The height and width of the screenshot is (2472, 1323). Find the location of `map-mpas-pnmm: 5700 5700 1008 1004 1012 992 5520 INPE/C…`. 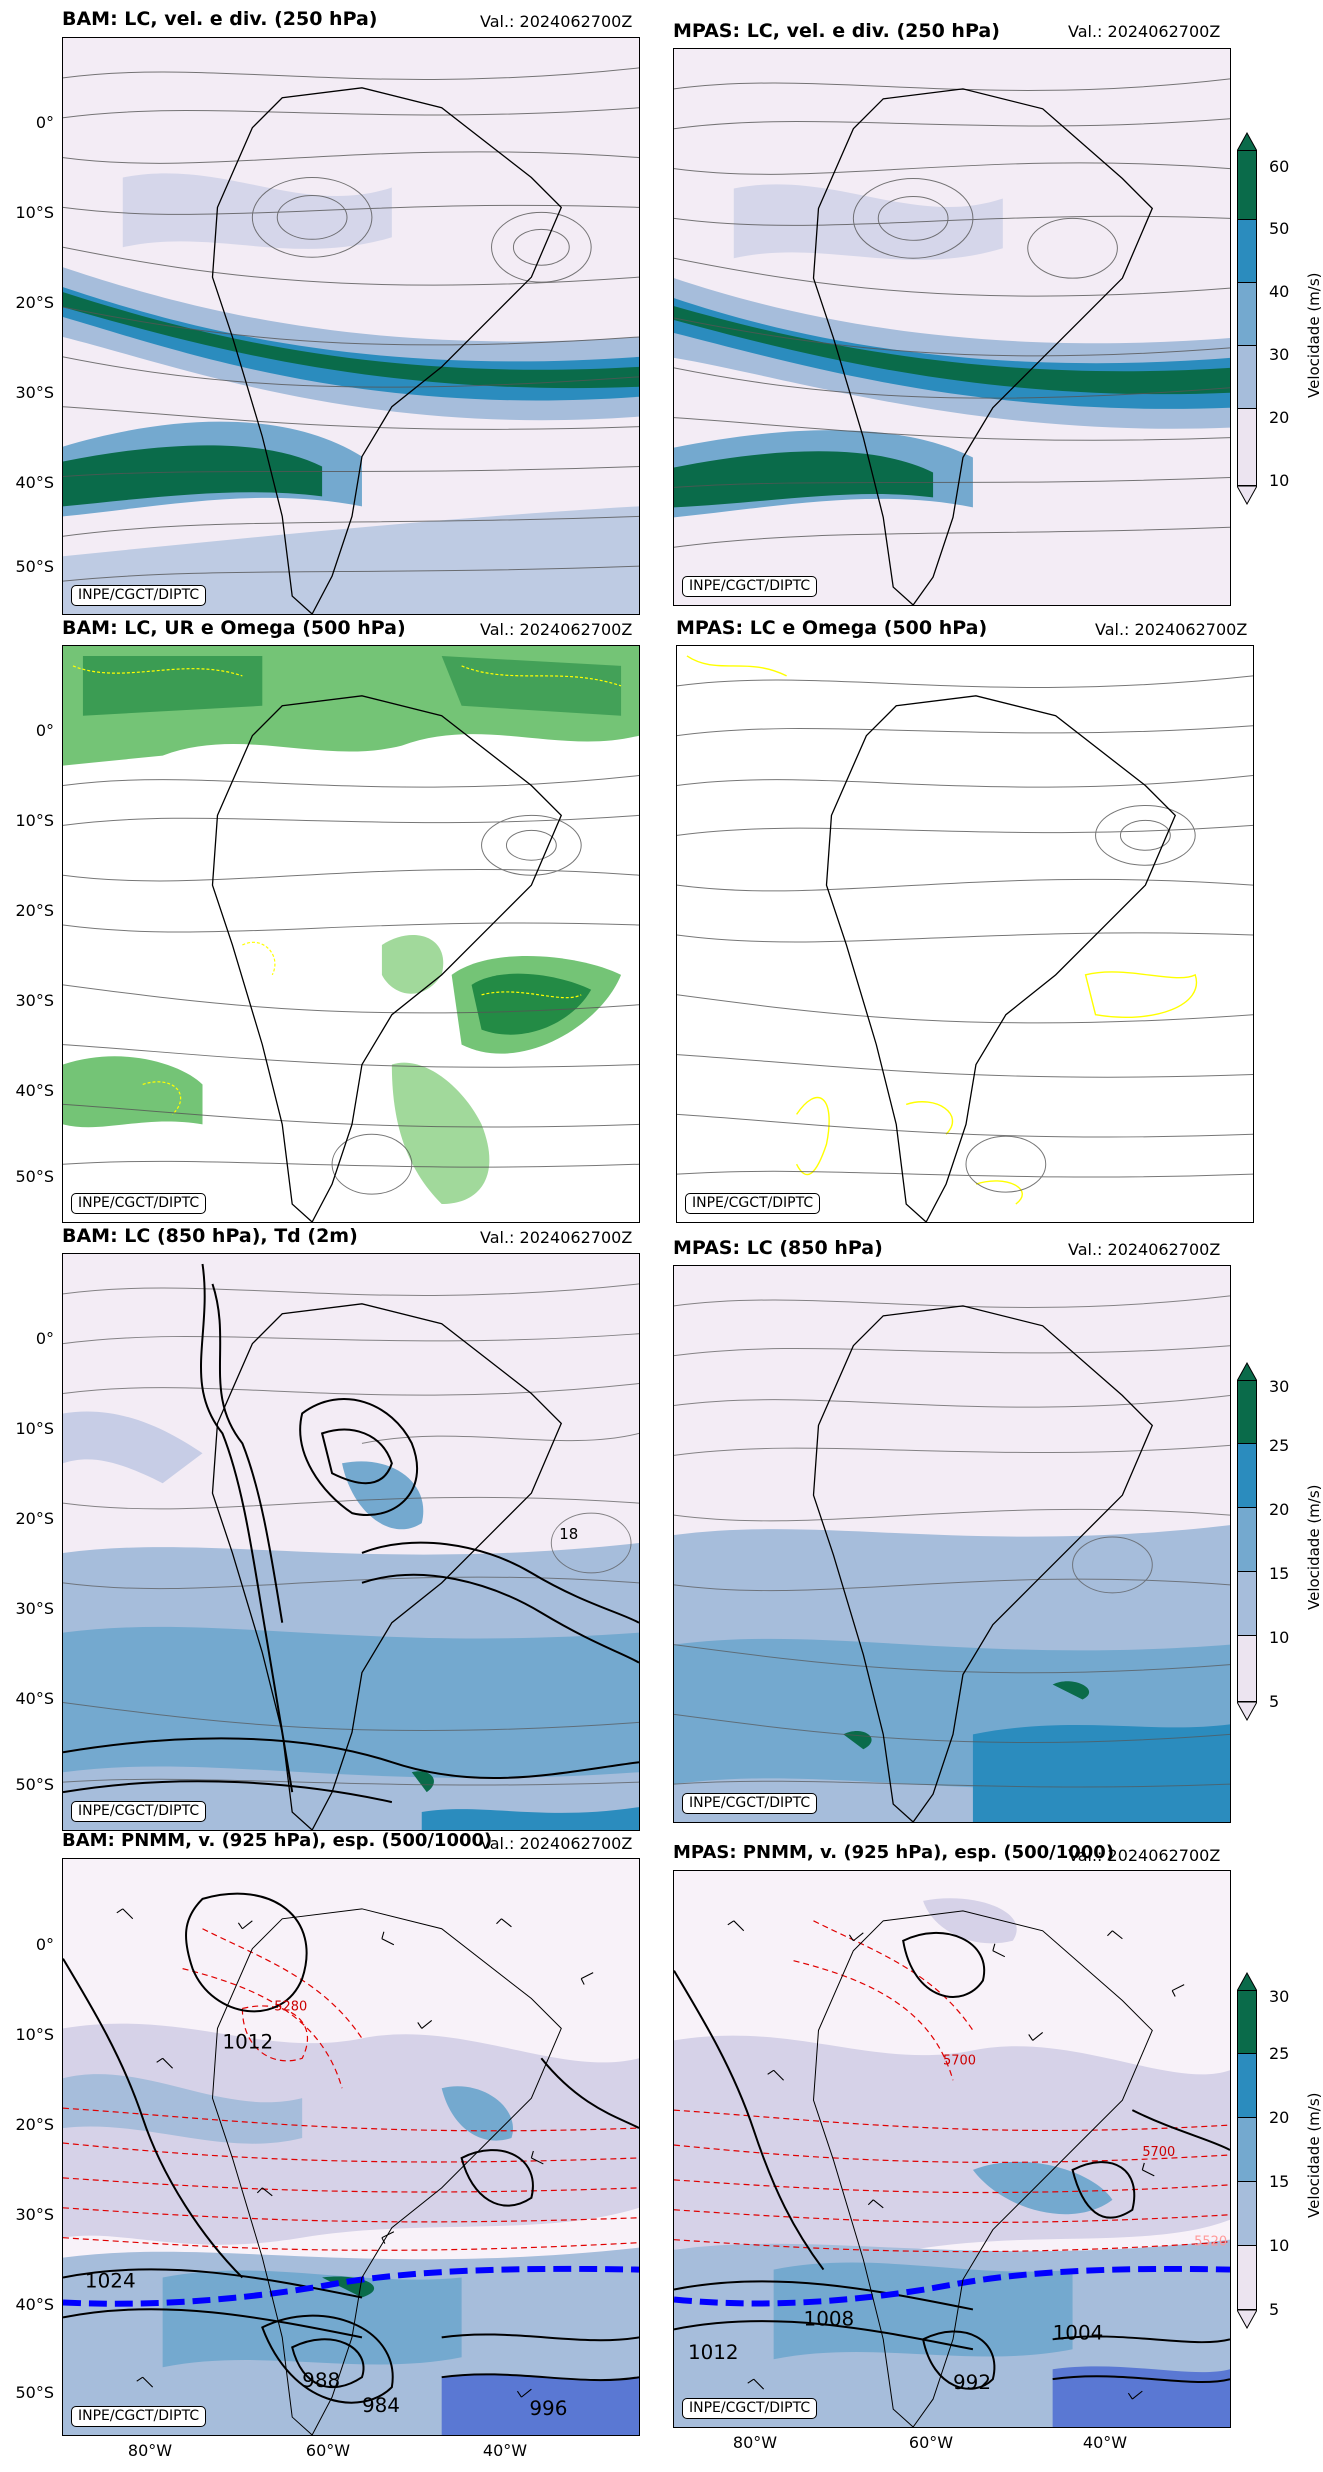

map-mpas-pnmm: 5700 5700 1008 1004 1012 992 5520 INPE/C… is located at coordinates (952, 2149).